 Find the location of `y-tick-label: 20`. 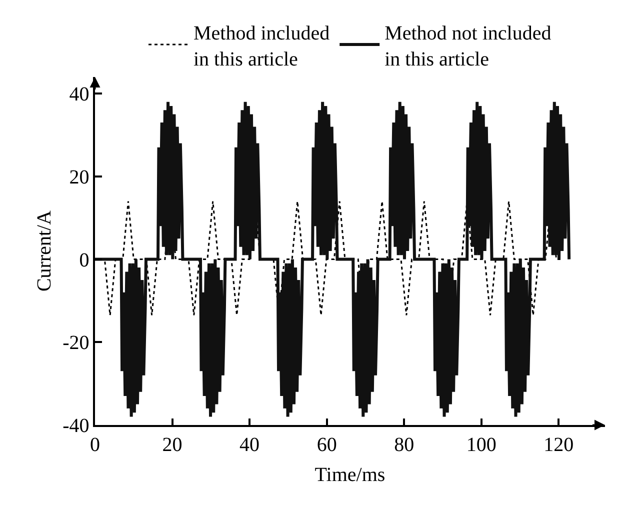

y-tick-label: 20 is located at coordinates (79, 177).